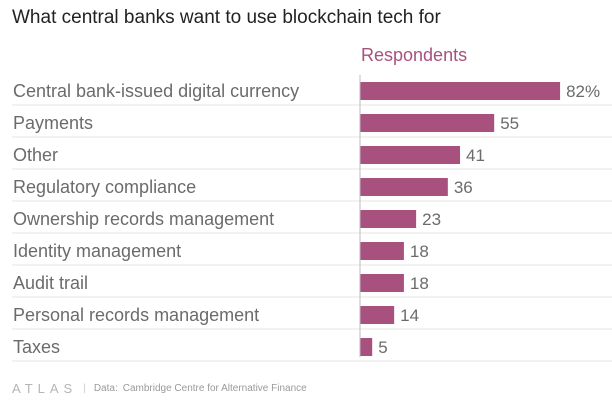 This screenshot has width=612, height=407. I want to click on value-label: 36, so click(463, 187).